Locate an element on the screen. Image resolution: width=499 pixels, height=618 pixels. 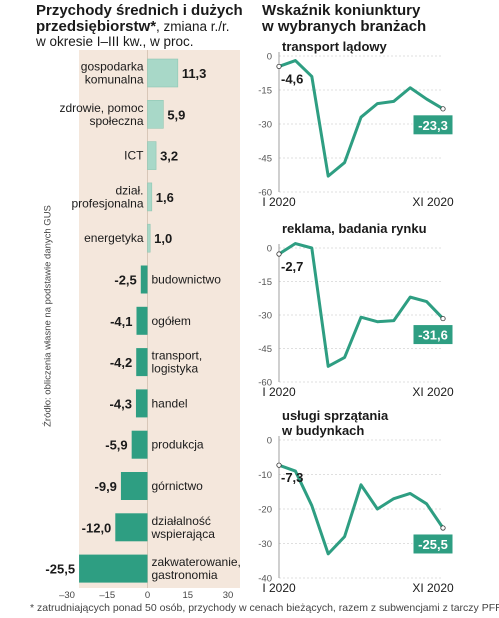
value-label: 1,6 is located at coordinates (165, 197).